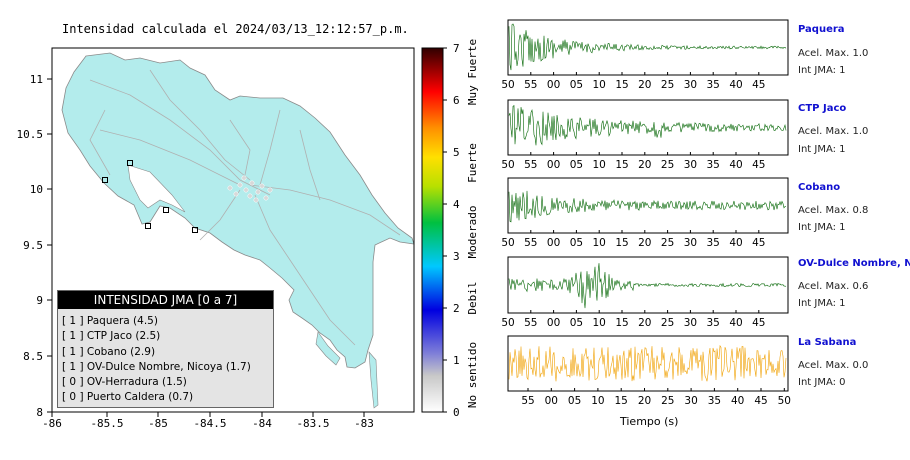 This screenshot has height=460, width=910. What do you see at coordinates (472, 232) in the screenshot?
I see `colorbar-category-label: Moderado` at bounding box center [472, 232].